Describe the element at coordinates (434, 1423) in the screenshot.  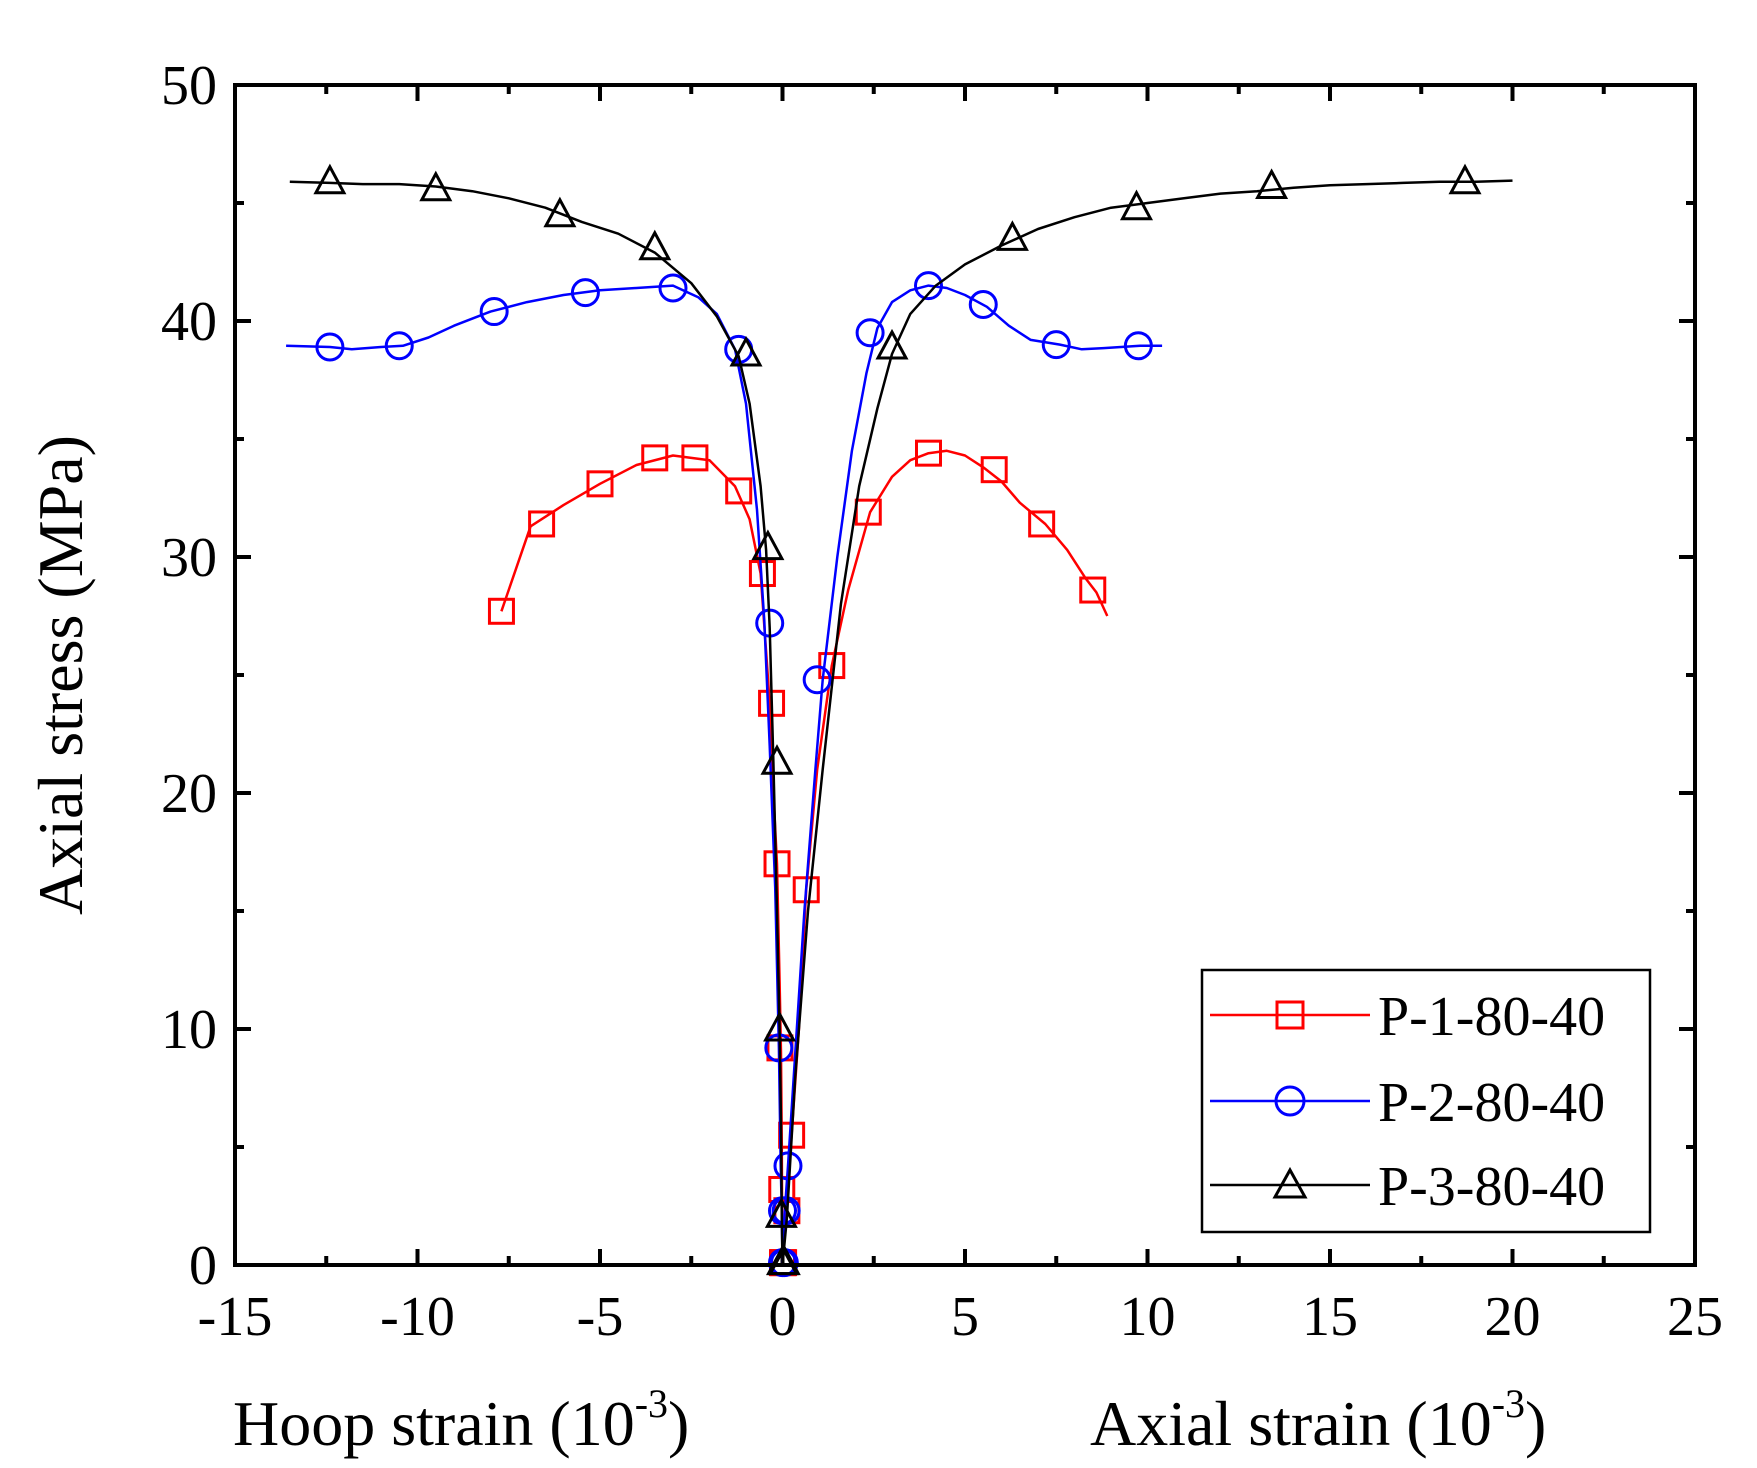
I see `x-axis-title-hoop-text: Hoop strain (10` at that location.